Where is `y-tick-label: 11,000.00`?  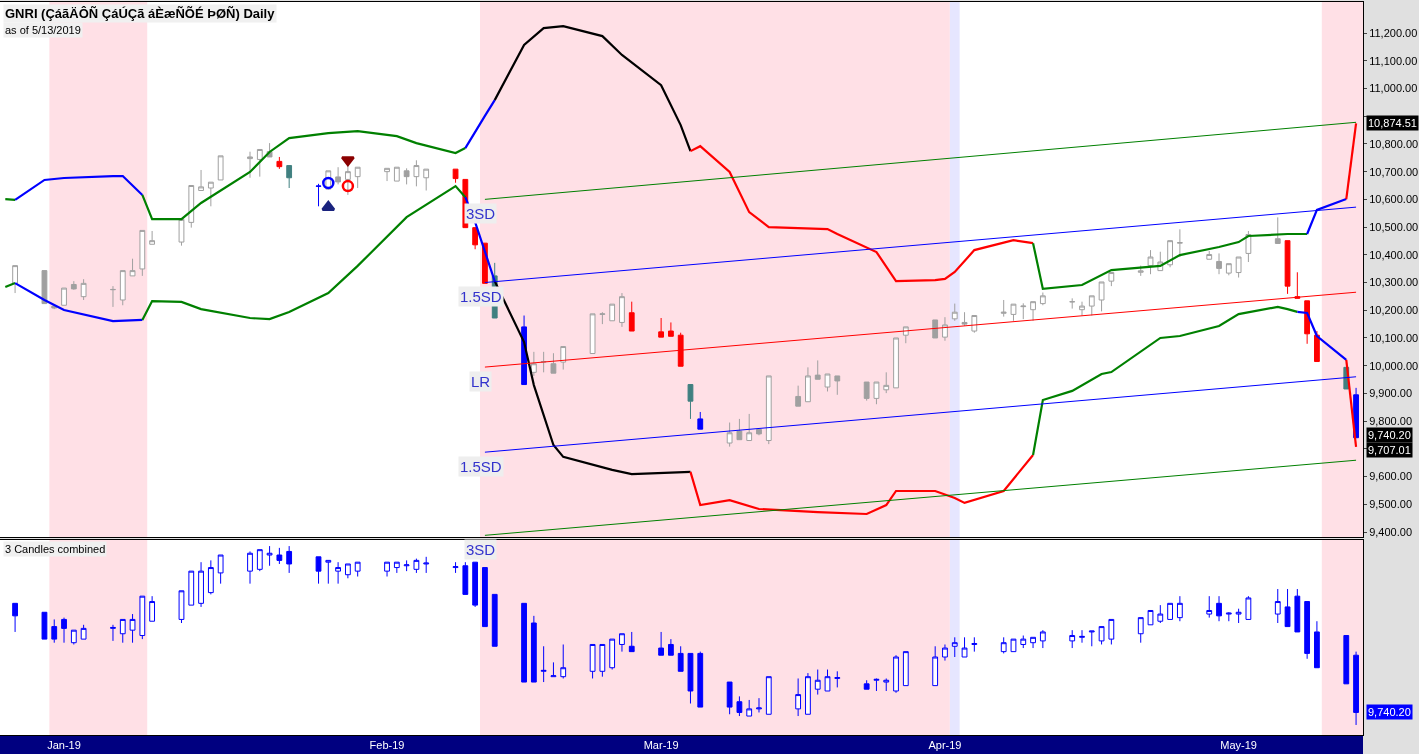
y-tick-label: 11,000.00 is located at coordinates (1393, 88).